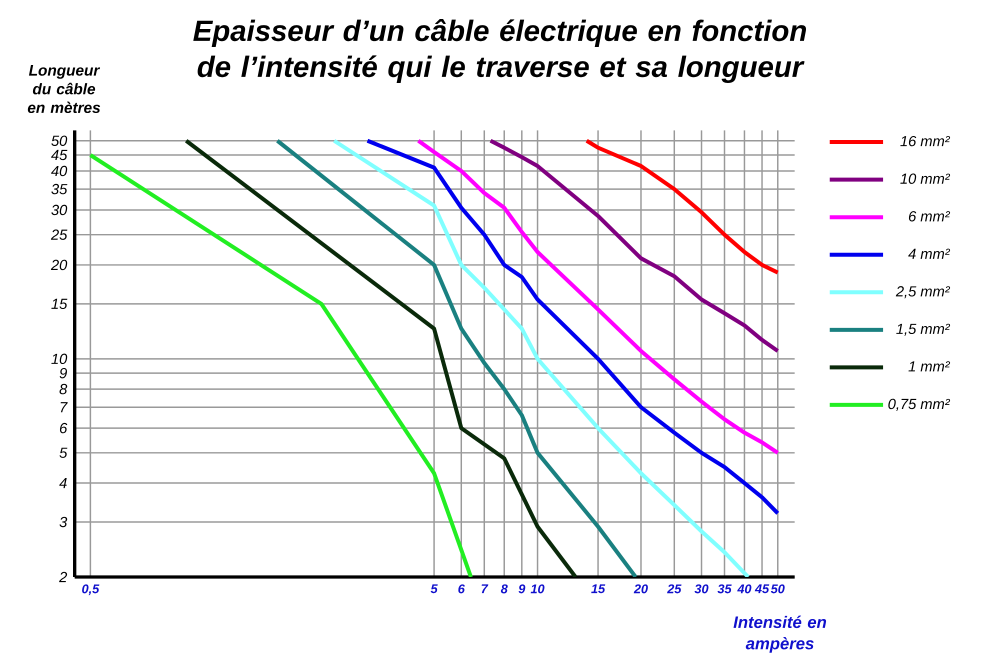  I want to click on x-tick-label: 45, so click(762, 589).